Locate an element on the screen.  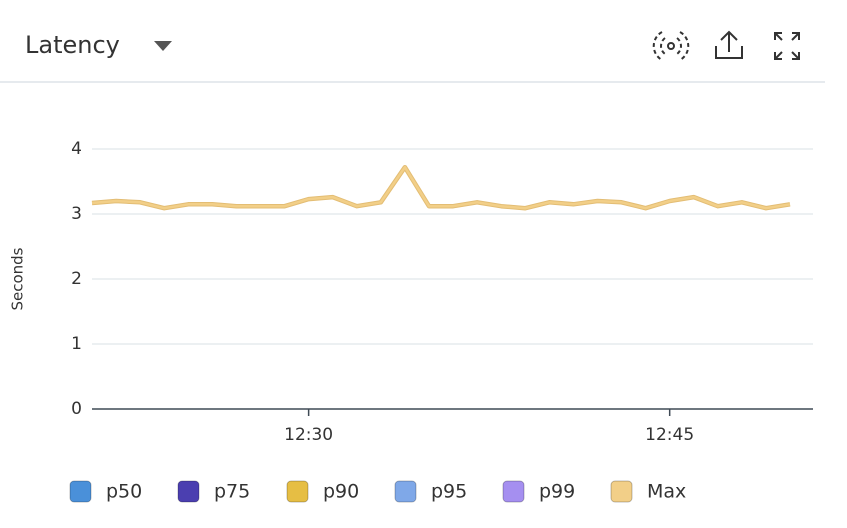
widget-title: Latency is located at coordinates (72, 45).